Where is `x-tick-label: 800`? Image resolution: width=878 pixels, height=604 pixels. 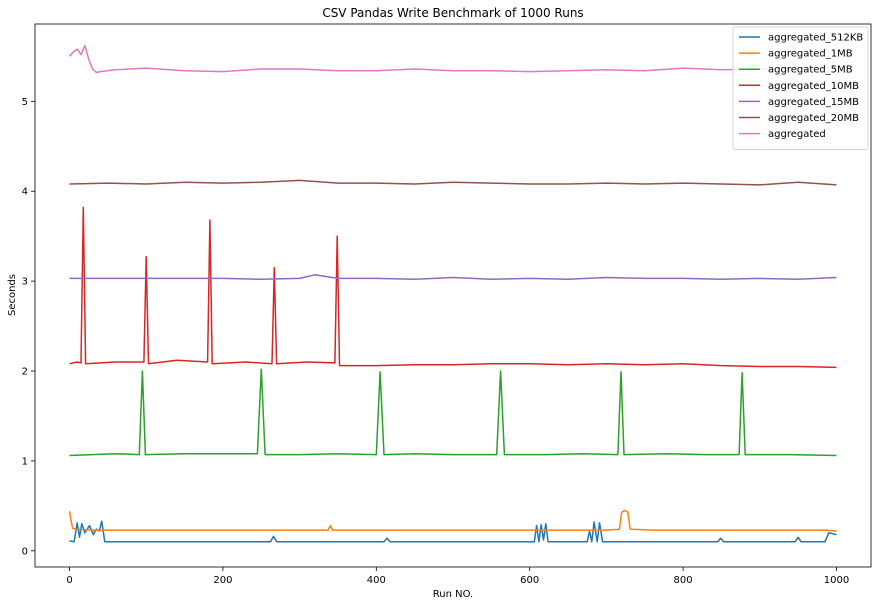
x-tick-label: 800 is located at coordinates (683, 580).